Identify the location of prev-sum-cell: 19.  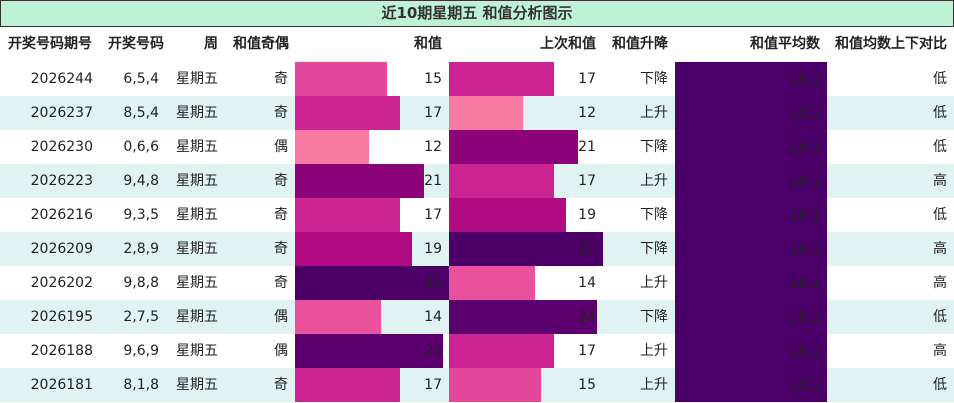
(587, 215).